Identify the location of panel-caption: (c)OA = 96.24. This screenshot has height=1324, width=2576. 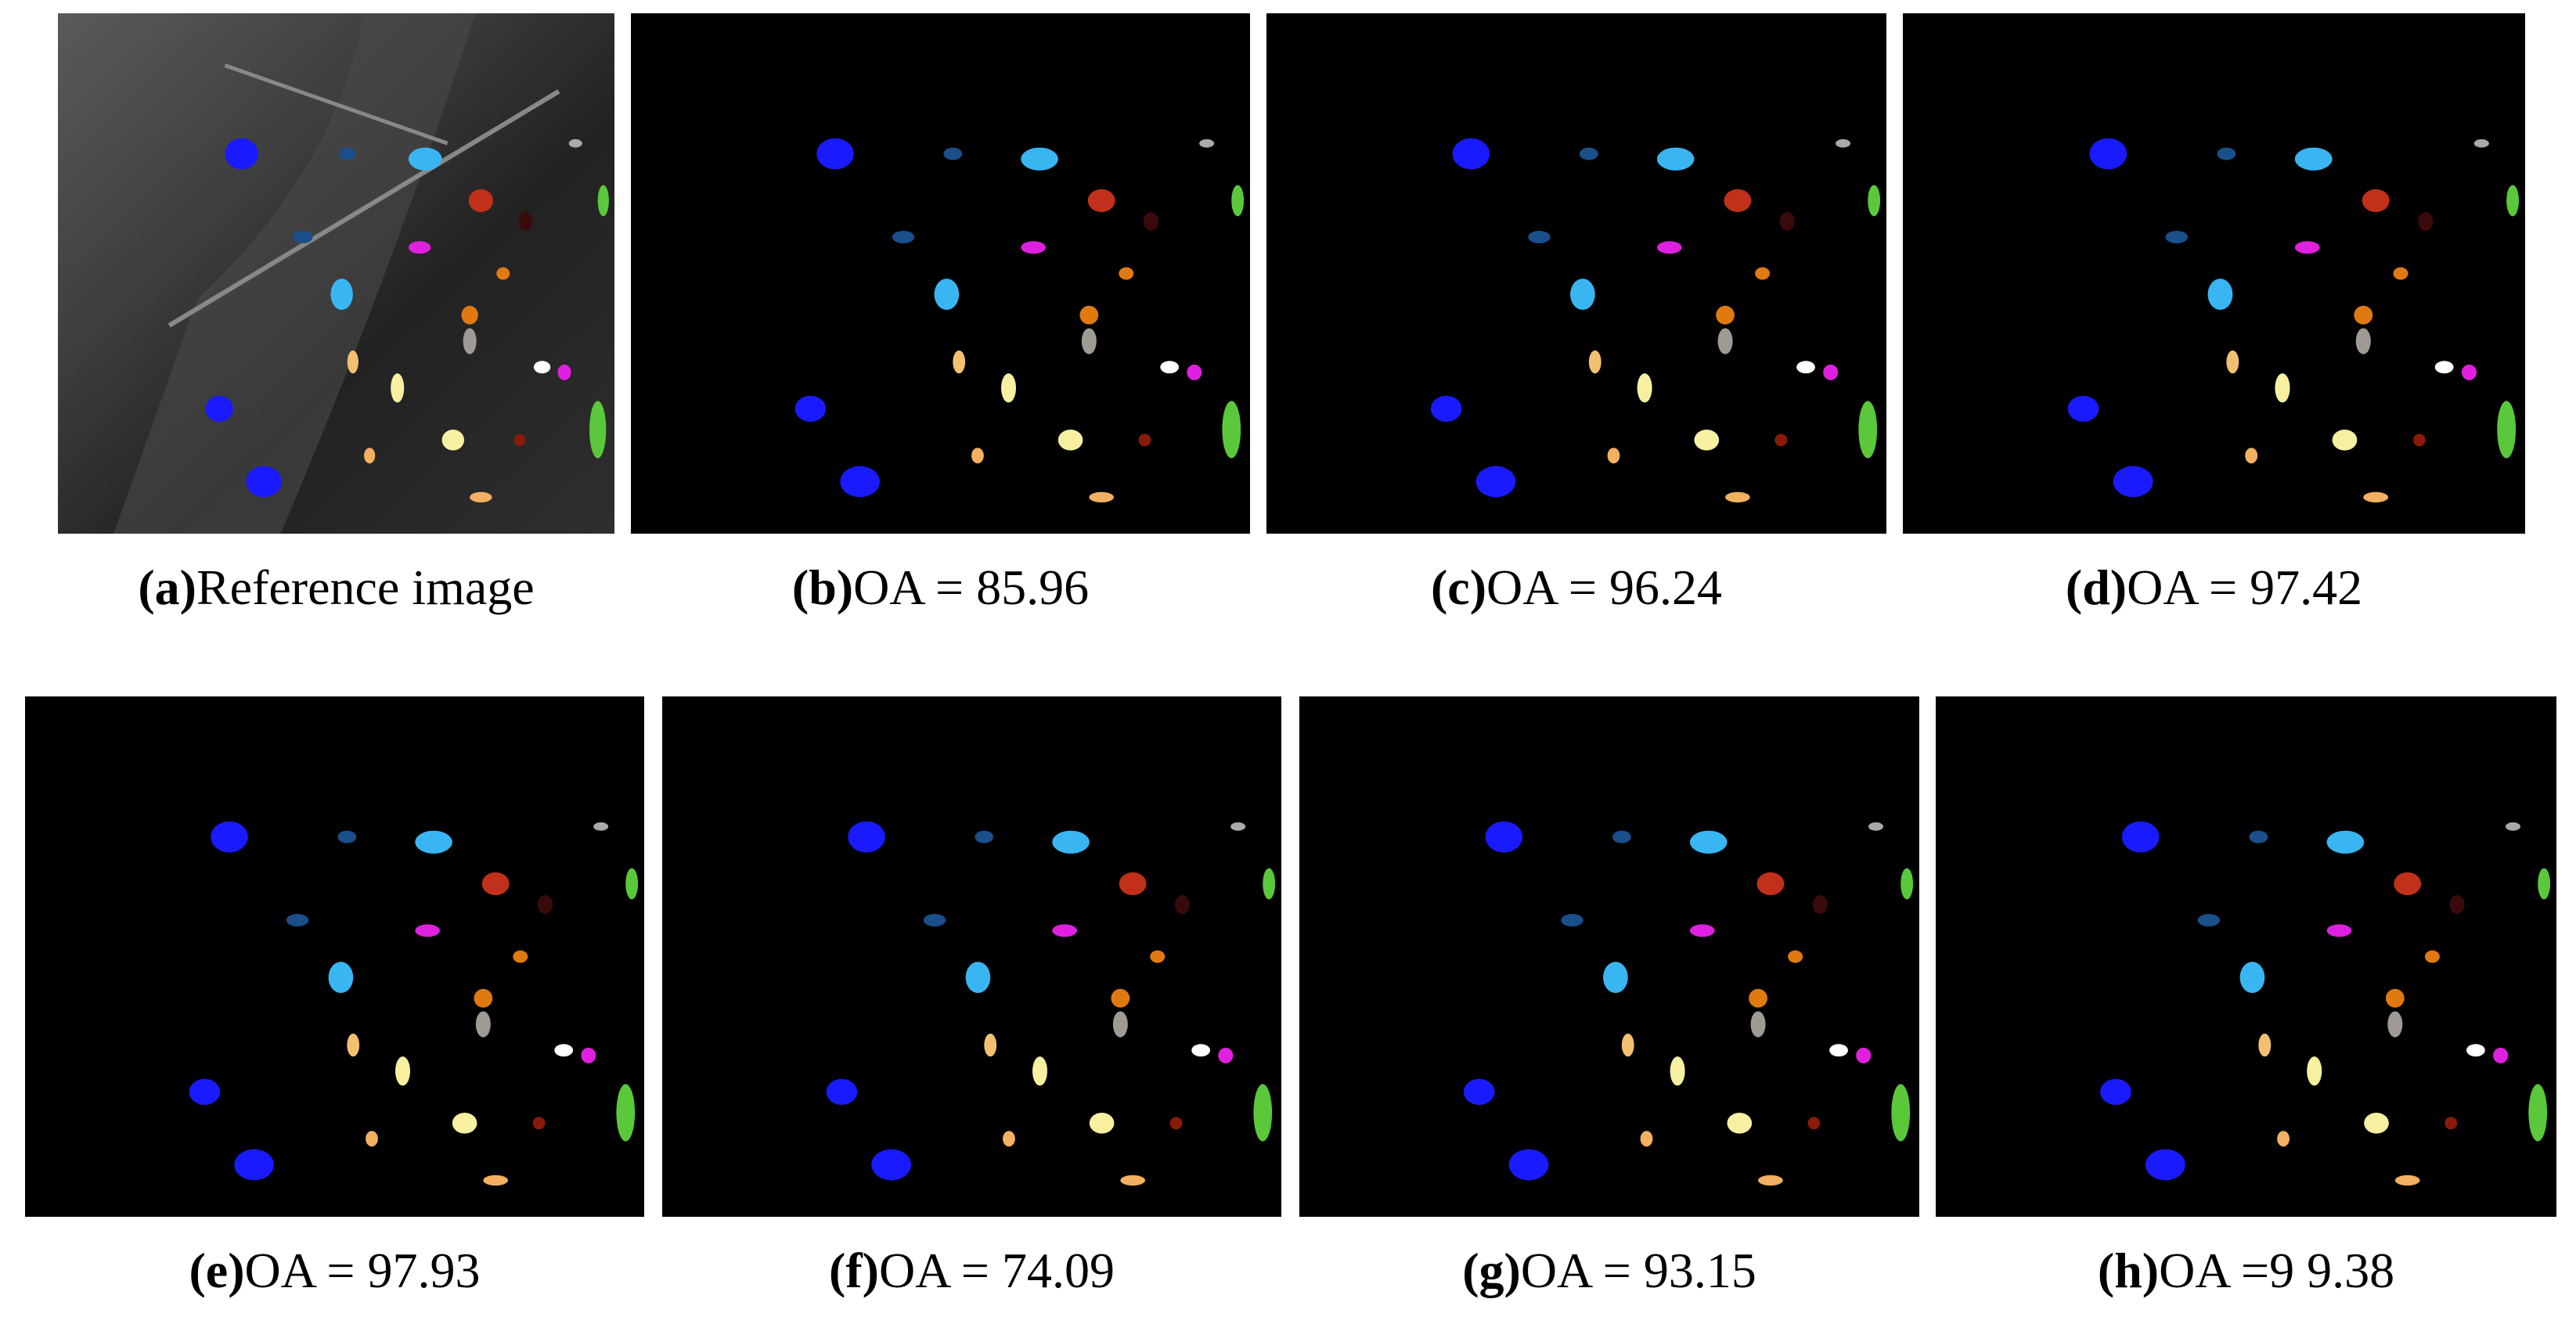
(1576, 587).